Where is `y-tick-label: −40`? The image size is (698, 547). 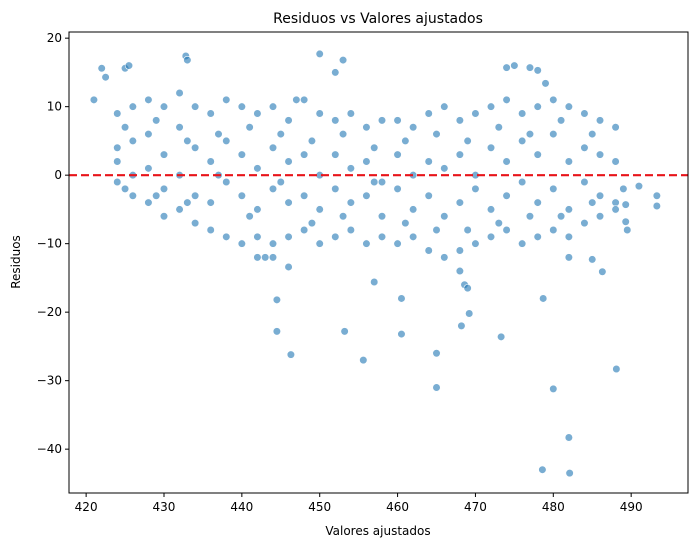
y-tick-label: −40 is located at coordinates (49, 449).